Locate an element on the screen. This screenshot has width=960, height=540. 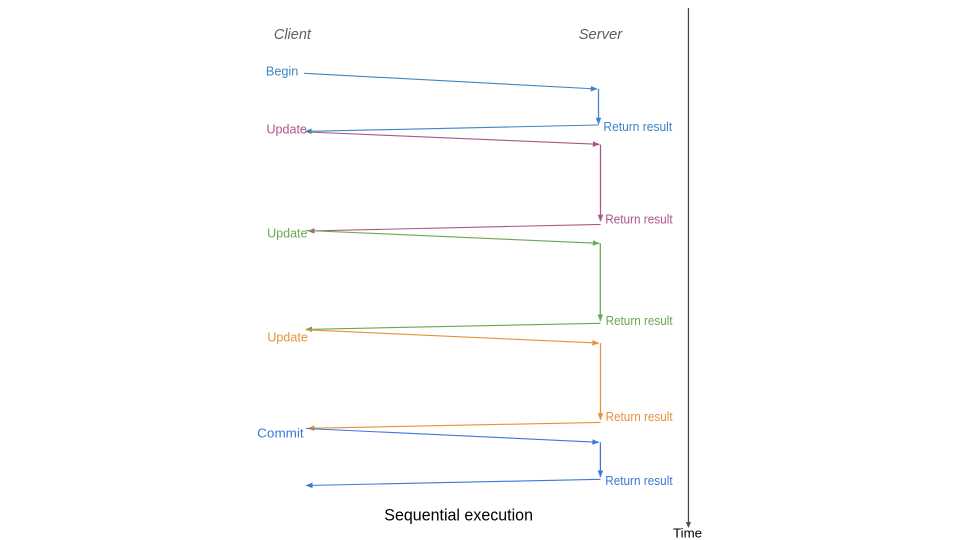
svg-text: Begin is located at coordinates (282, 71).